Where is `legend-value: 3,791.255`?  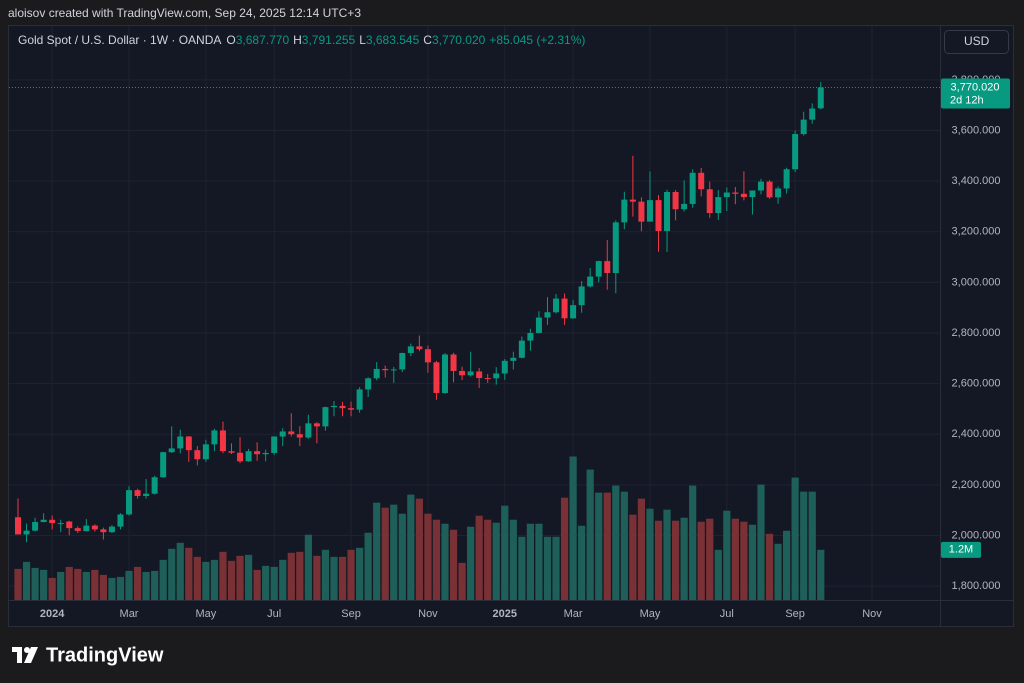 legend-value: 3,791.255 is located at coordinates (329, 40).